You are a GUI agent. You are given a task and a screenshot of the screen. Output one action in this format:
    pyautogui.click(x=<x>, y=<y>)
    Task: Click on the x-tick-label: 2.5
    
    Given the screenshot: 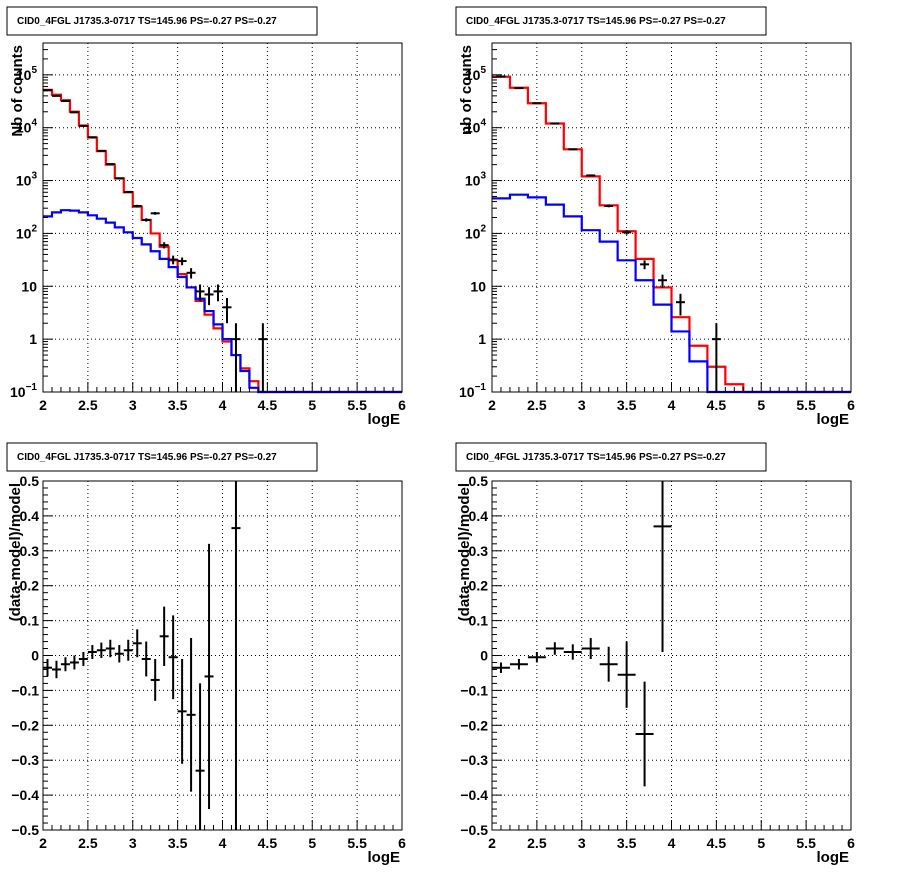 What is the action you would take?
    pyautogui.click(x=88, y=843)
    